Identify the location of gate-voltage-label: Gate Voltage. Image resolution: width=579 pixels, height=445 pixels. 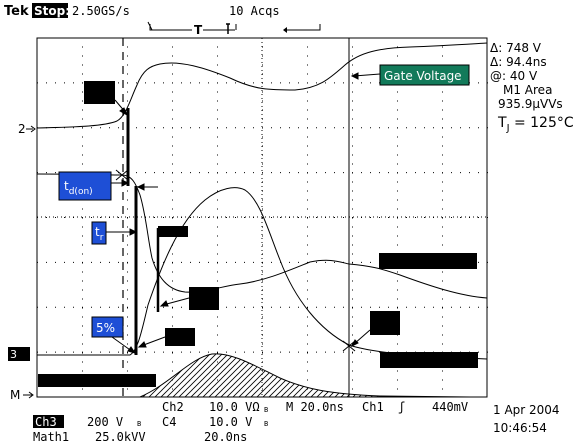
(423, 76).